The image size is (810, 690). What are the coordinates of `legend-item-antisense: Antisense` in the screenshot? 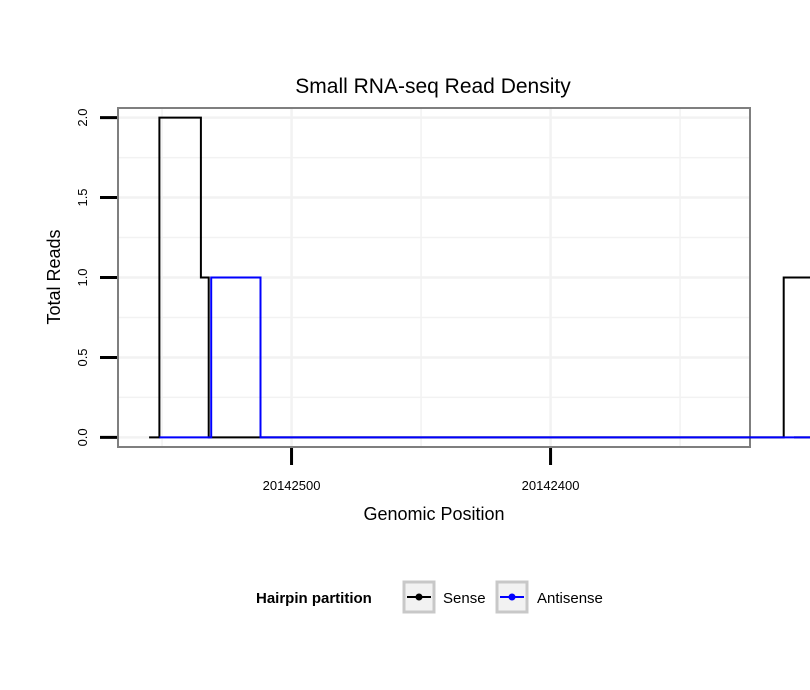 It's located at (549, 597).